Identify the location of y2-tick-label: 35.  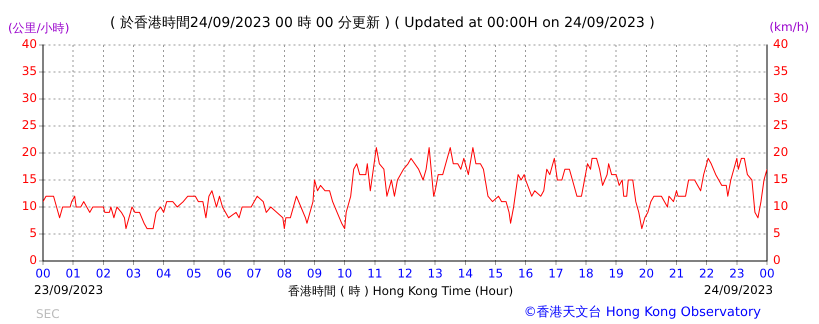
(780, 71).